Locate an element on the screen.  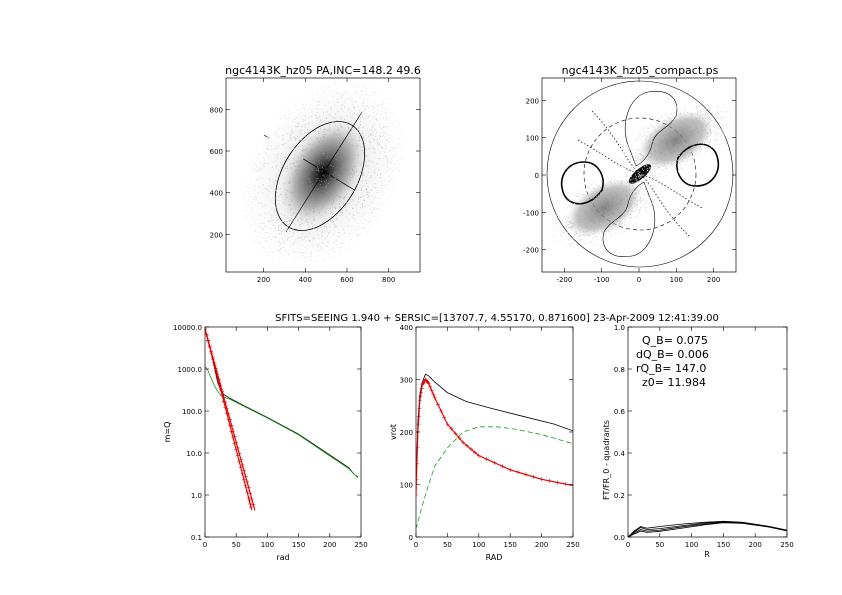
vrot-frame is located at coordinates (494, 432).